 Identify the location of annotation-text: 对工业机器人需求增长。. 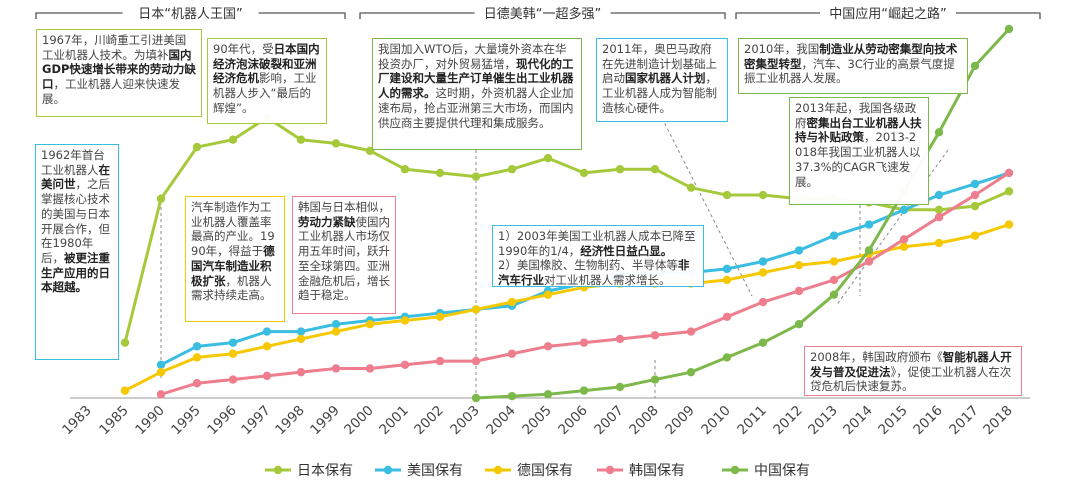
(607, 280).